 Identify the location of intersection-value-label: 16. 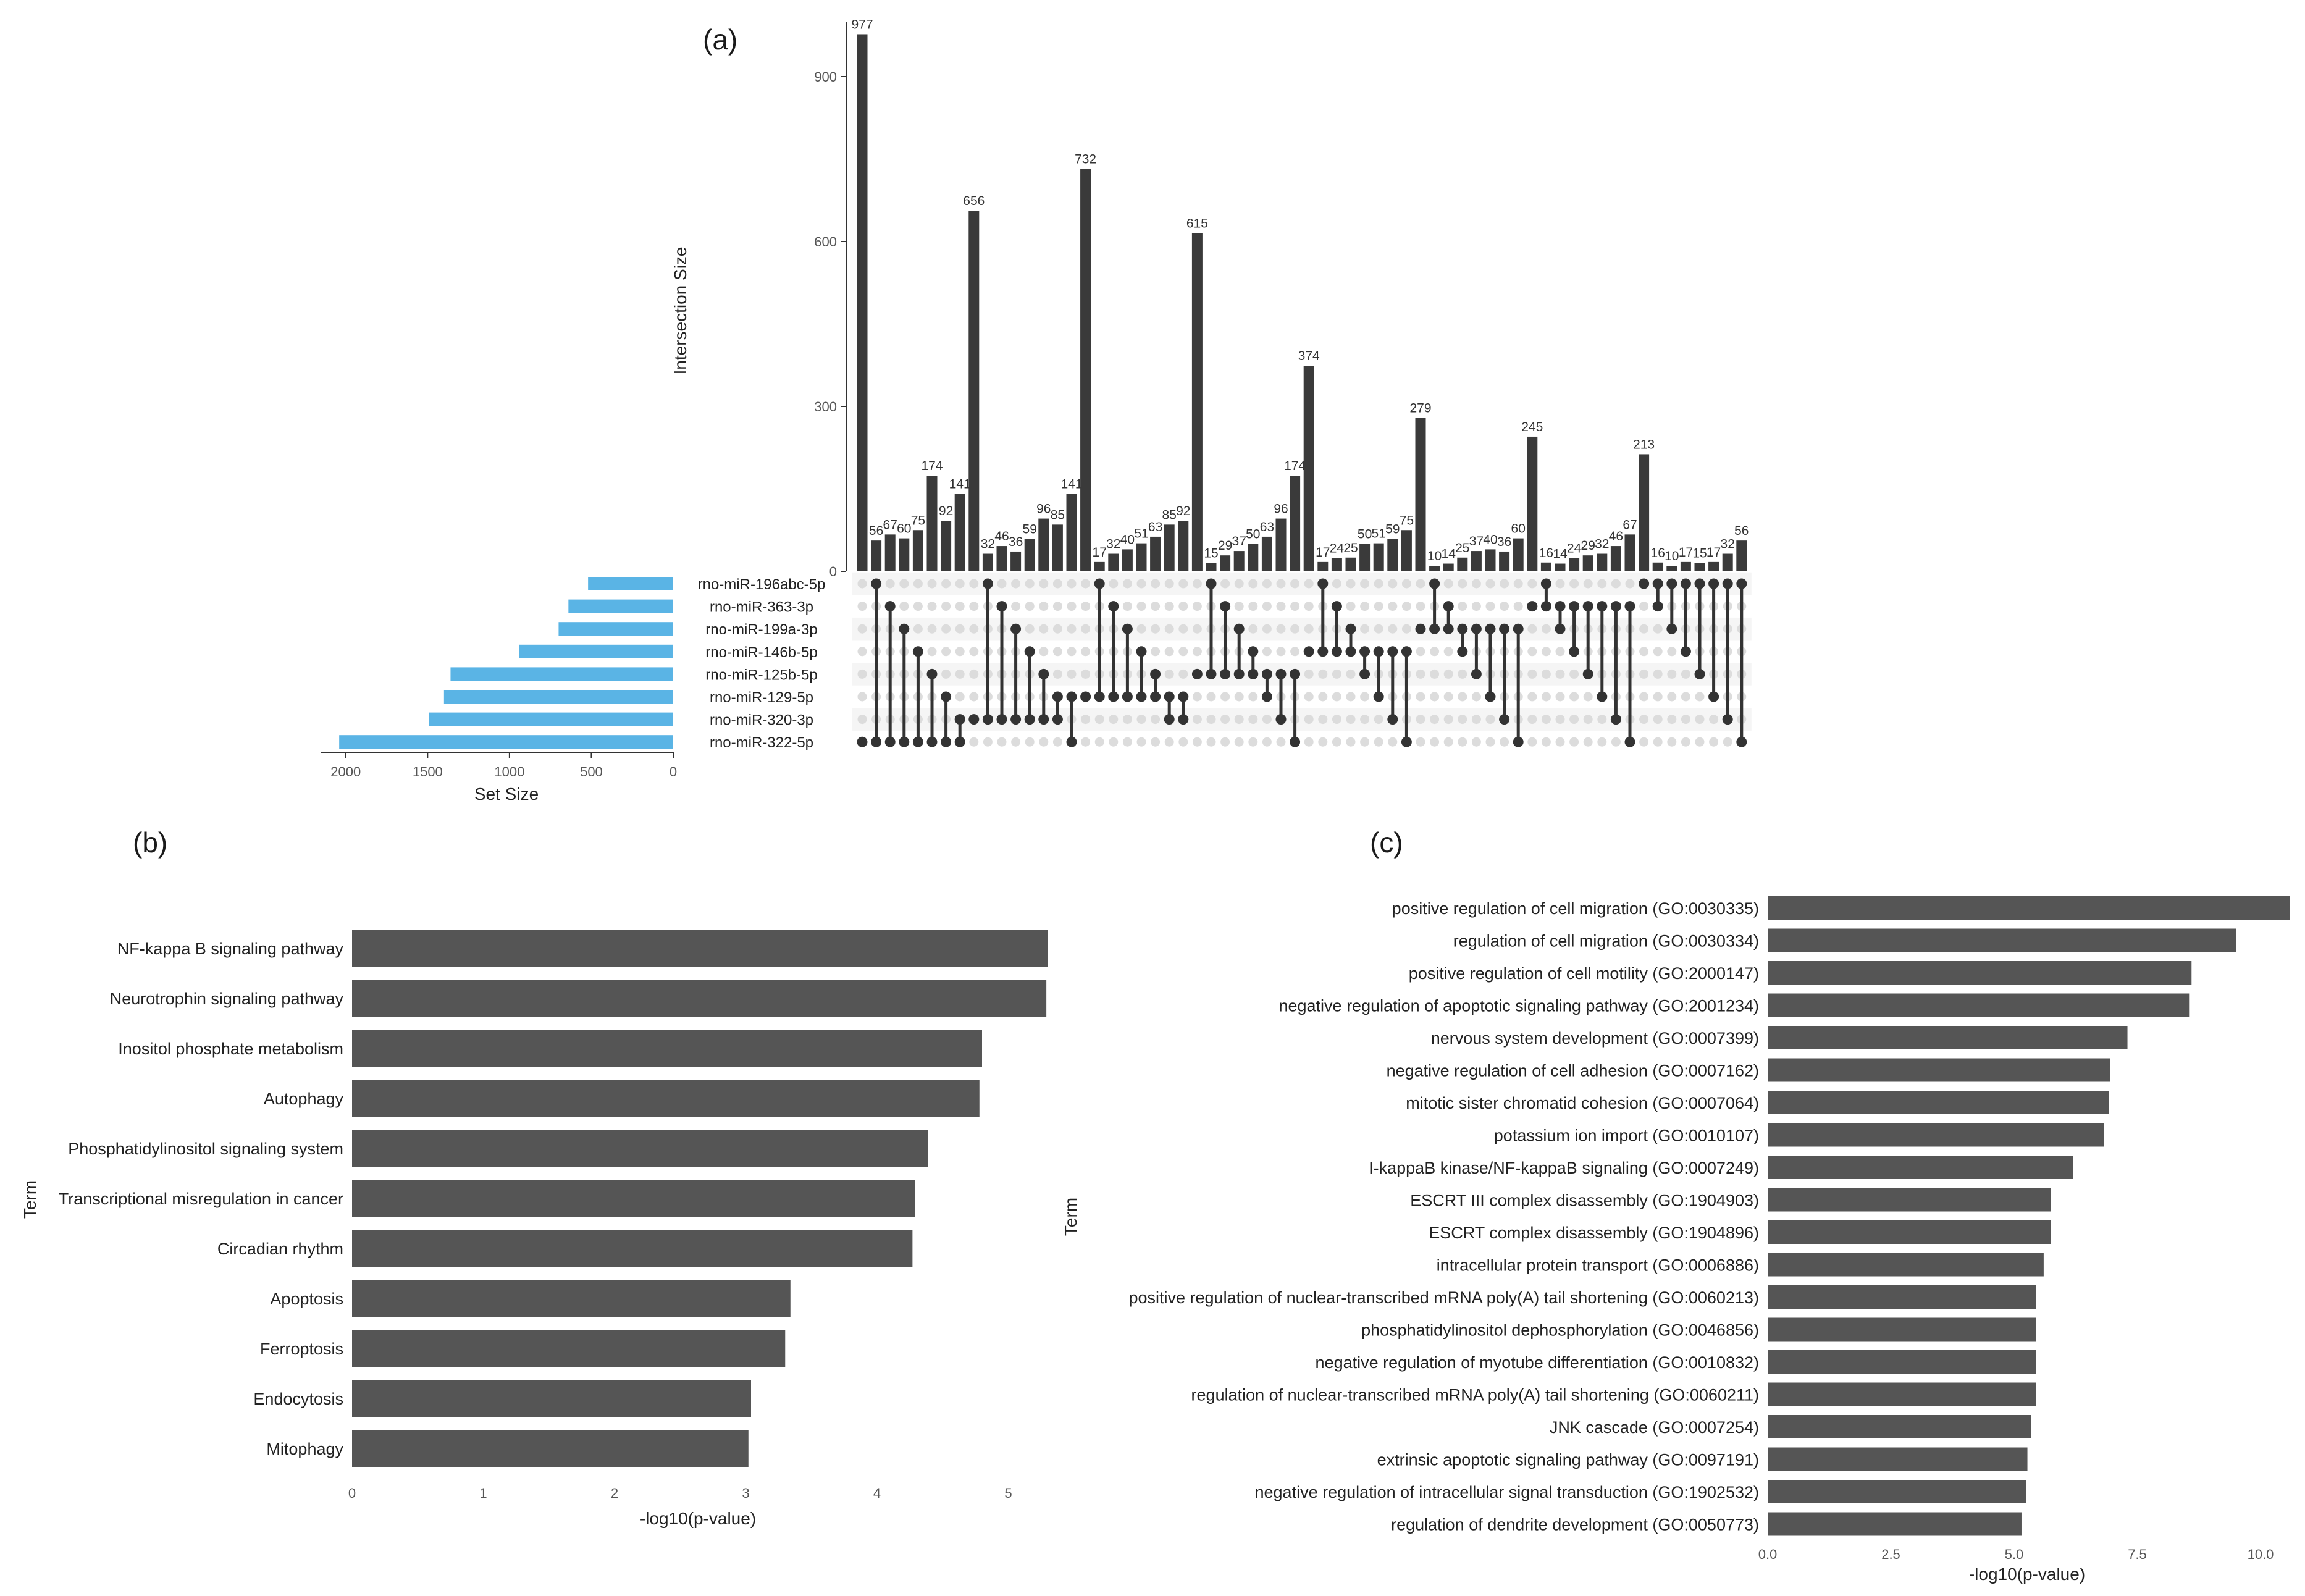
(1658, 553).